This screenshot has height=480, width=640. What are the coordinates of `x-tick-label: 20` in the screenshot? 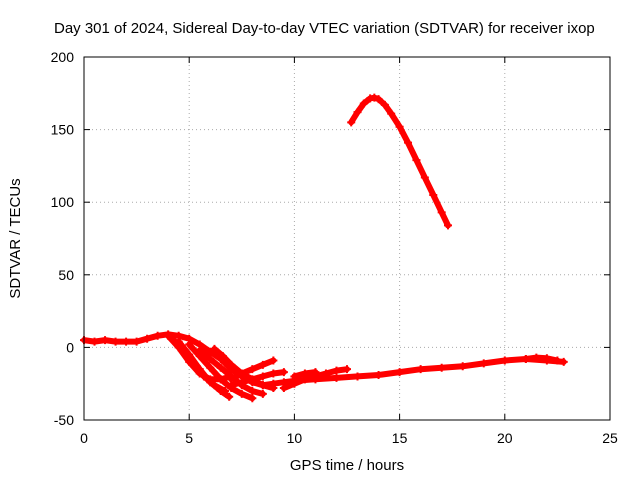 It's located at (505, 438).